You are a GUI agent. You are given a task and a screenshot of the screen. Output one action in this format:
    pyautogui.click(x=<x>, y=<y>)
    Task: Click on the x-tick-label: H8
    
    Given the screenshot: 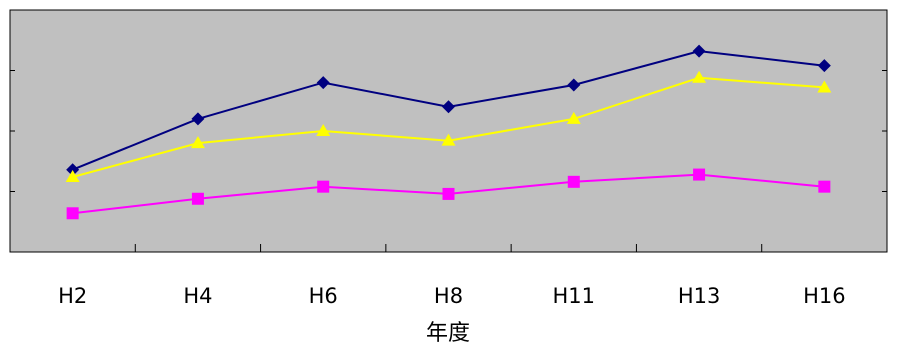 What is the action you would take?
    pyautogui.click(x=448, y=296)
    